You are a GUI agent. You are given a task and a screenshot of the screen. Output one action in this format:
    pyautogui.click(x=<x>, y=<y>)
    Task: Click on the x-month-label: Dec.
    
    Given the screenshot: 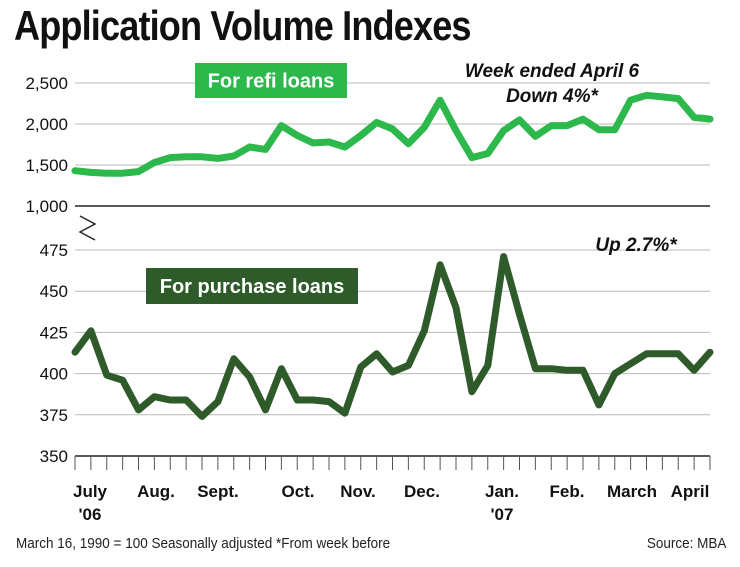 What is the action you would take?
    pyautogui.click(x=422, y=491)
    